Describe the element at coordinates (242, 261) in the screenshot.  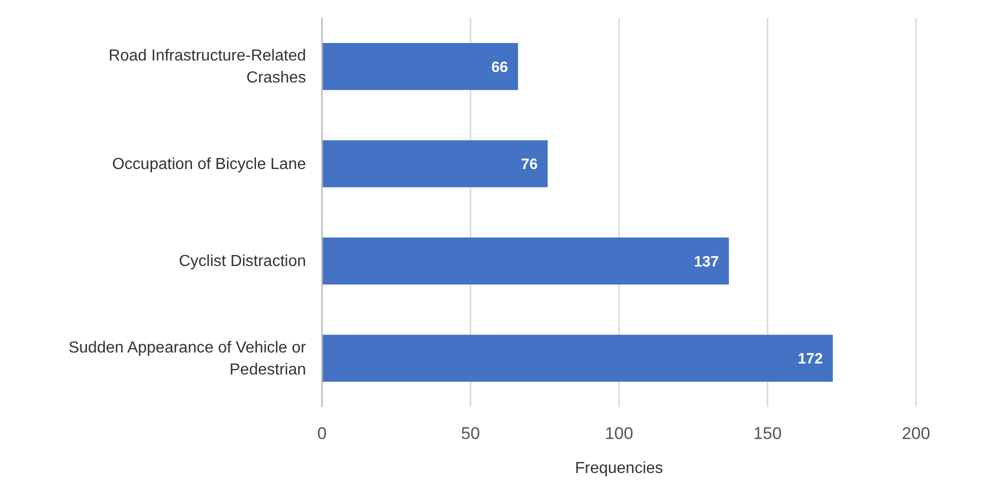
I see `y-tick-label: Cyclist Distraction` at that location.